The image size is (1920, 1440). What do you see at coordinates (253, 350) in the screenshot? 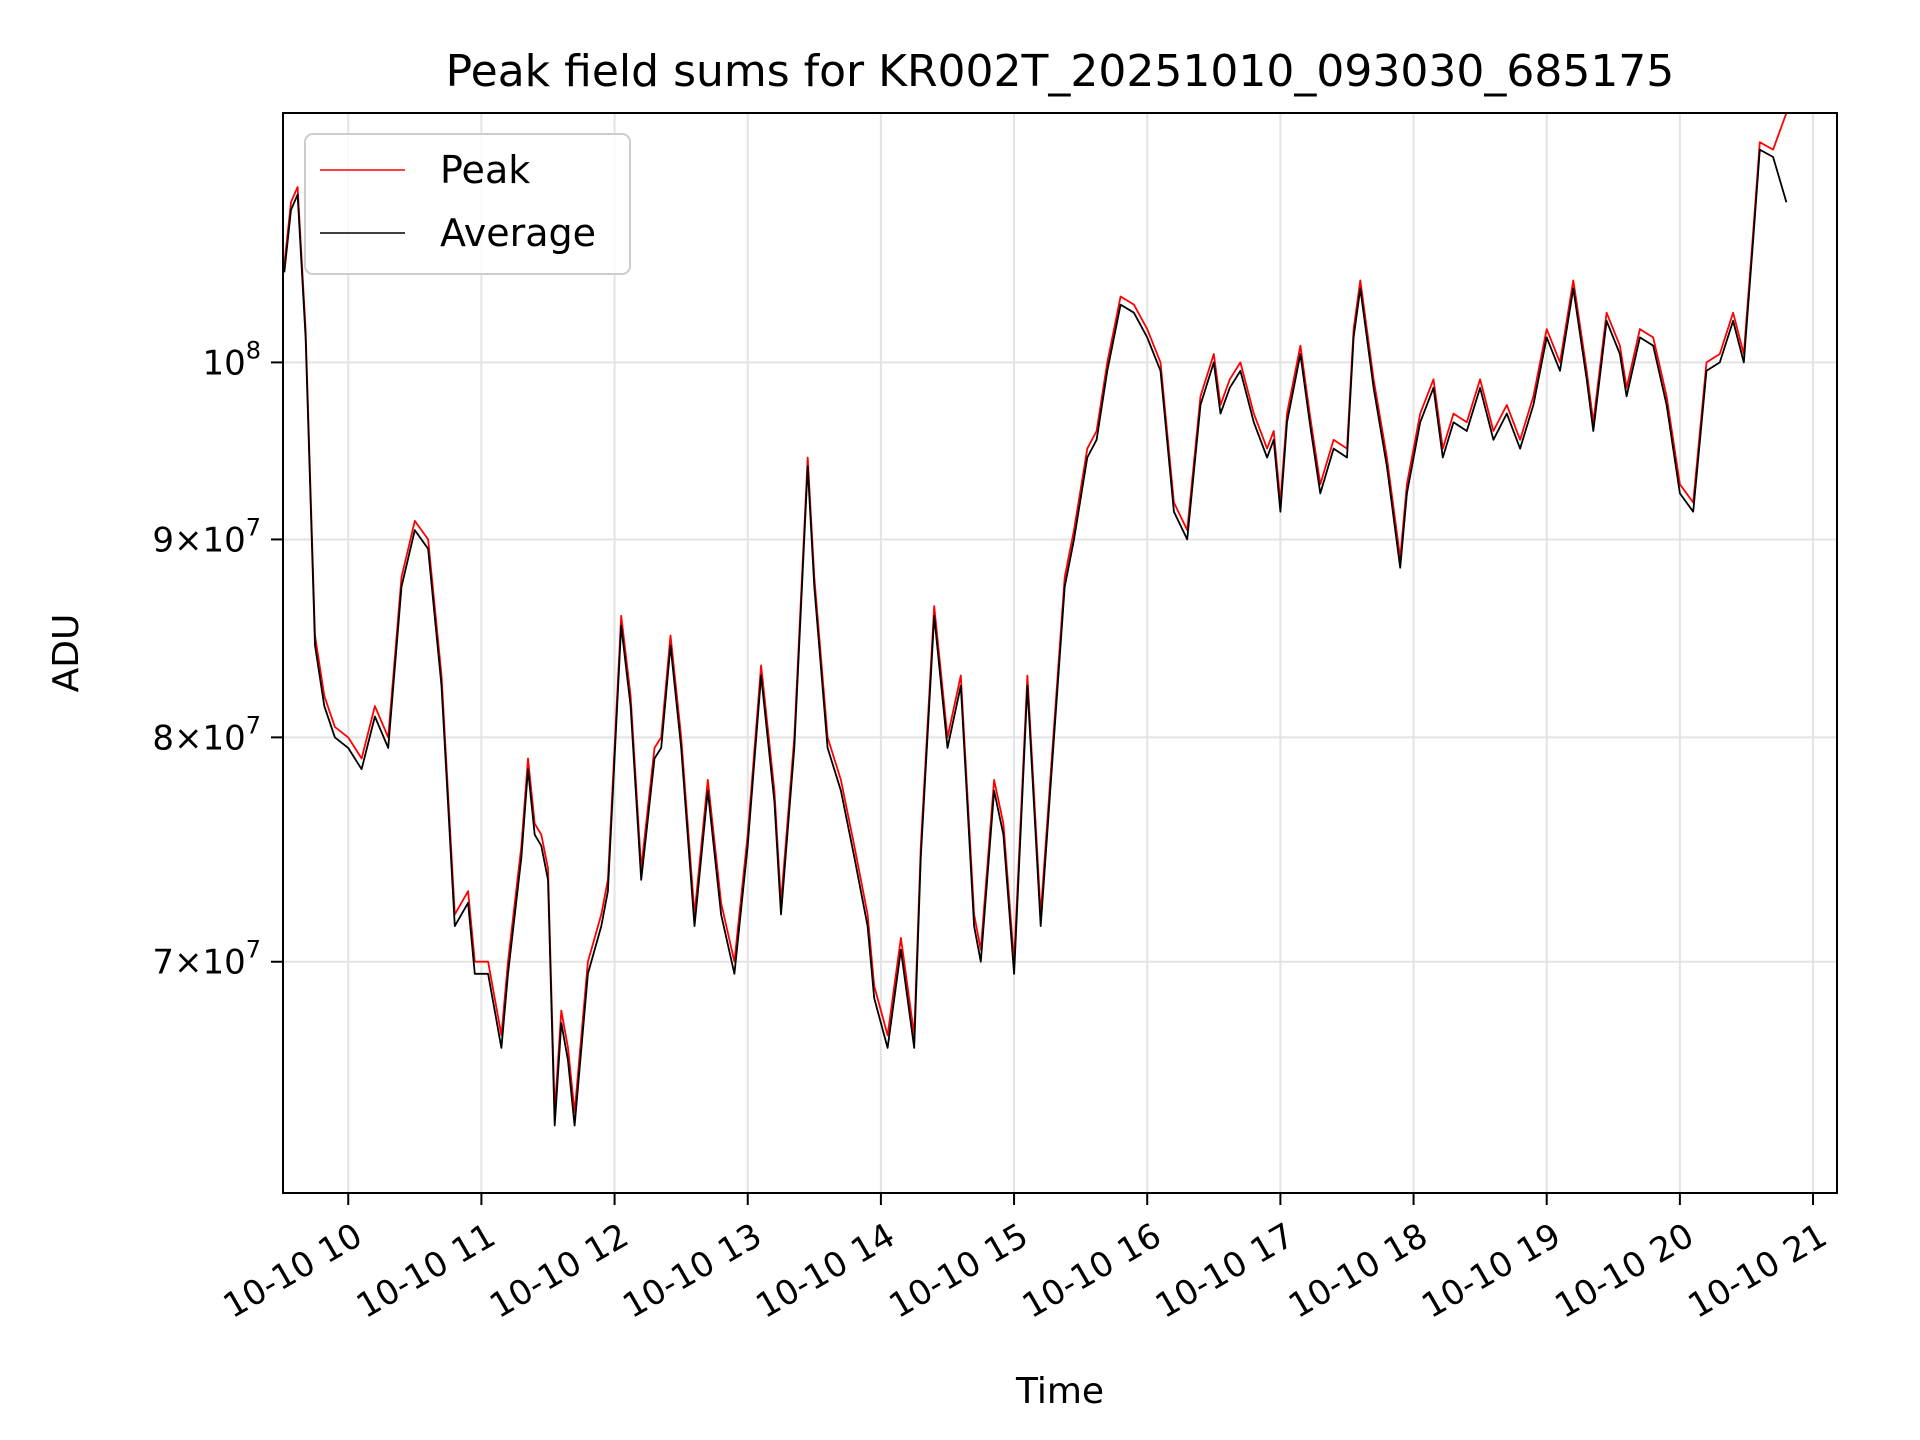
I see `y-tick-exponent: 8` at bounding box center [253, 350].